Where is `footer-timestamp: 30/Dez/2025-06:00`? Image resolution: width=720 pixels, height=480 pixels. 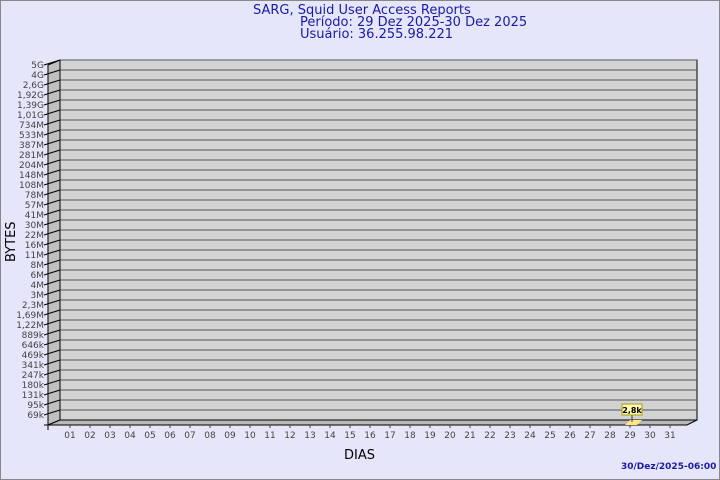 footer-timestamp: 30/Dez/2025-06:00 is located at coordinates (669, 467).